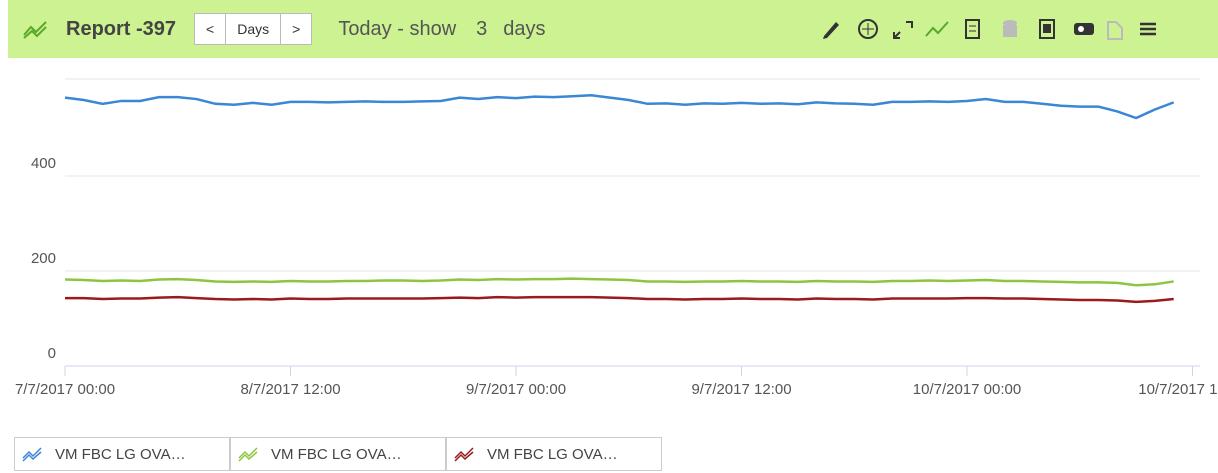 The height and width of the screenshot is (473, 1218). Describe the element at coordinates (613, 29) in the screenshot. I see `header: Report -397 < Days > Today - show 3 days` at that location.